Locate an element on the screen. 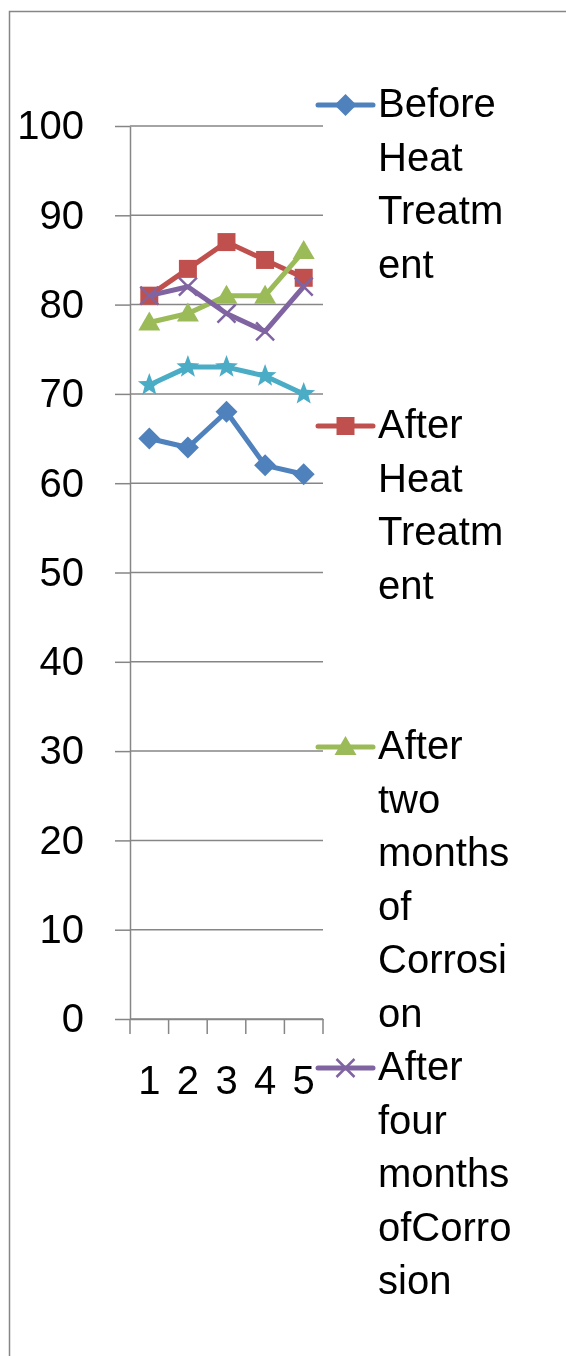 The height and width of the screenshot is (1356, 566). y-tick-label: 0 is located at coordinates (72, 1018).